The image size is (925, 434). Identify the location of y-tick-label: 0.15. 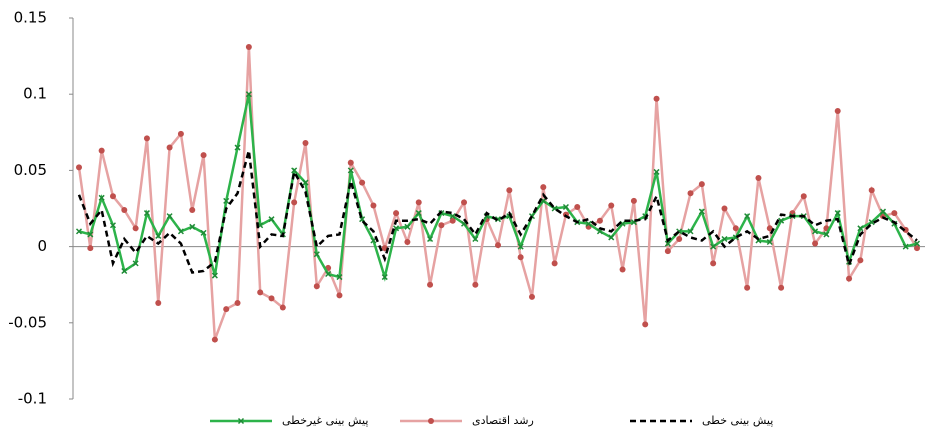
(30, 18).